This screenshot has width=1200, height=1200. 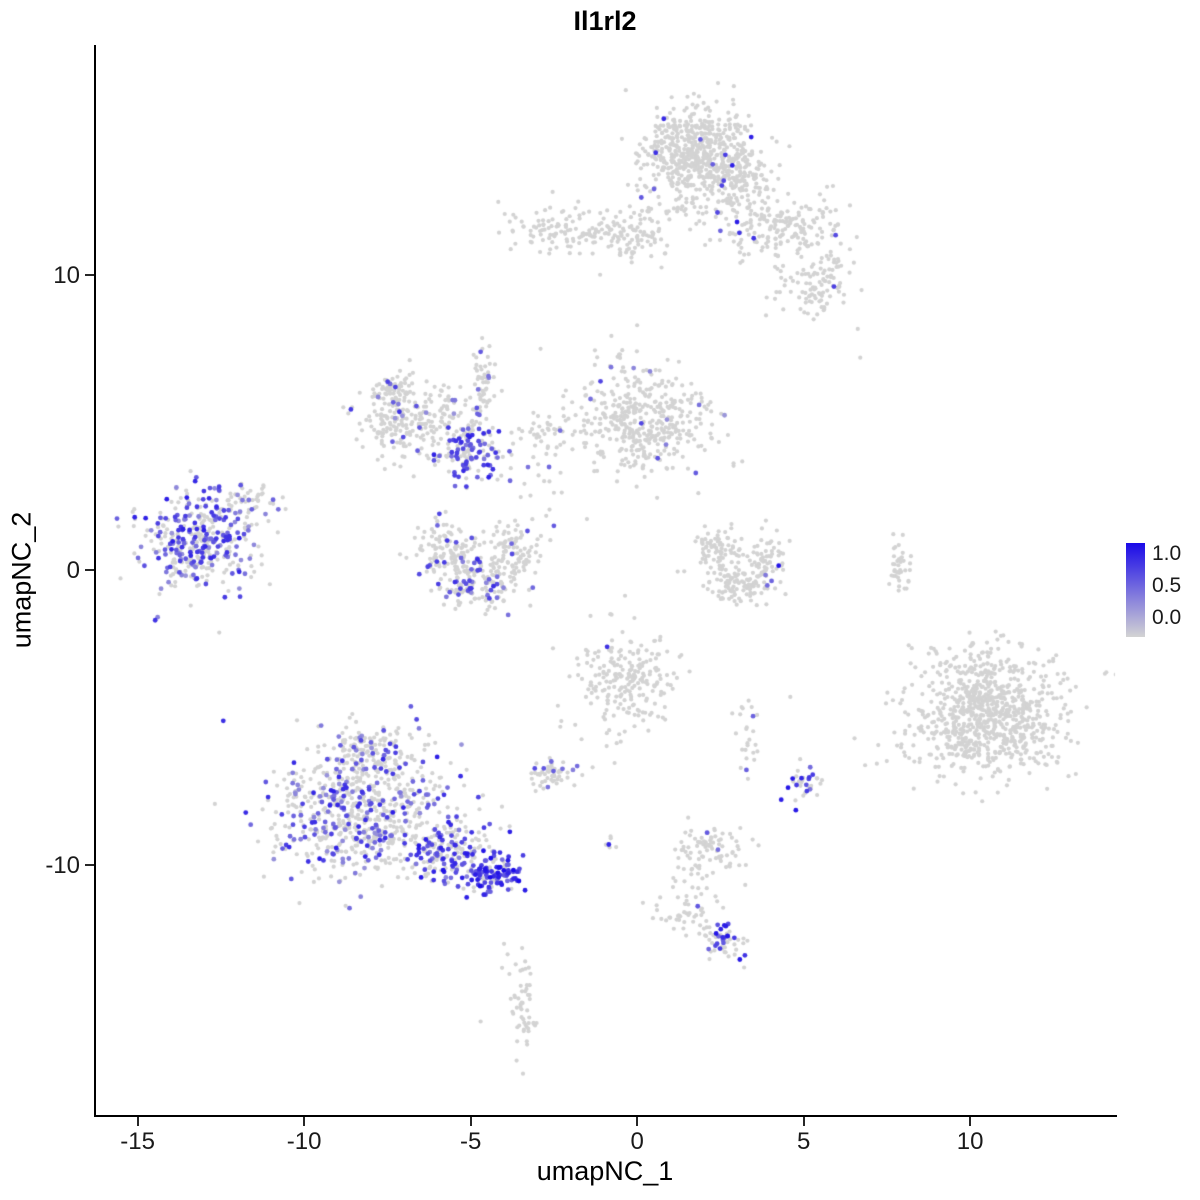 I want to click on plot-title: Il1rl2, so click(x=605, y=21).